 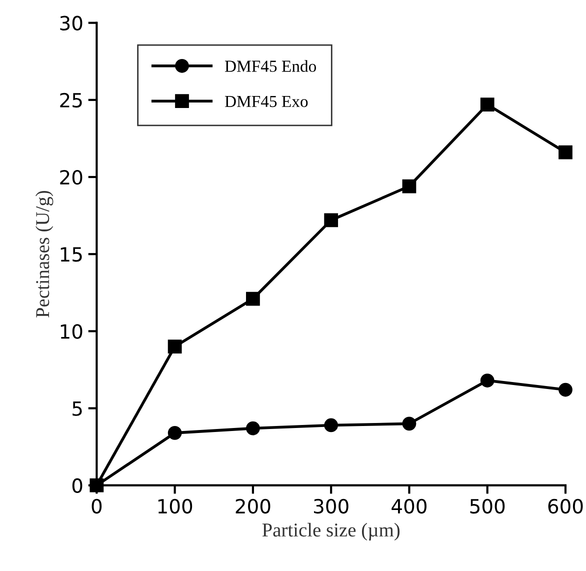 I want to click on legend-label: DMF45 Endo, so click(x=270, y=66).